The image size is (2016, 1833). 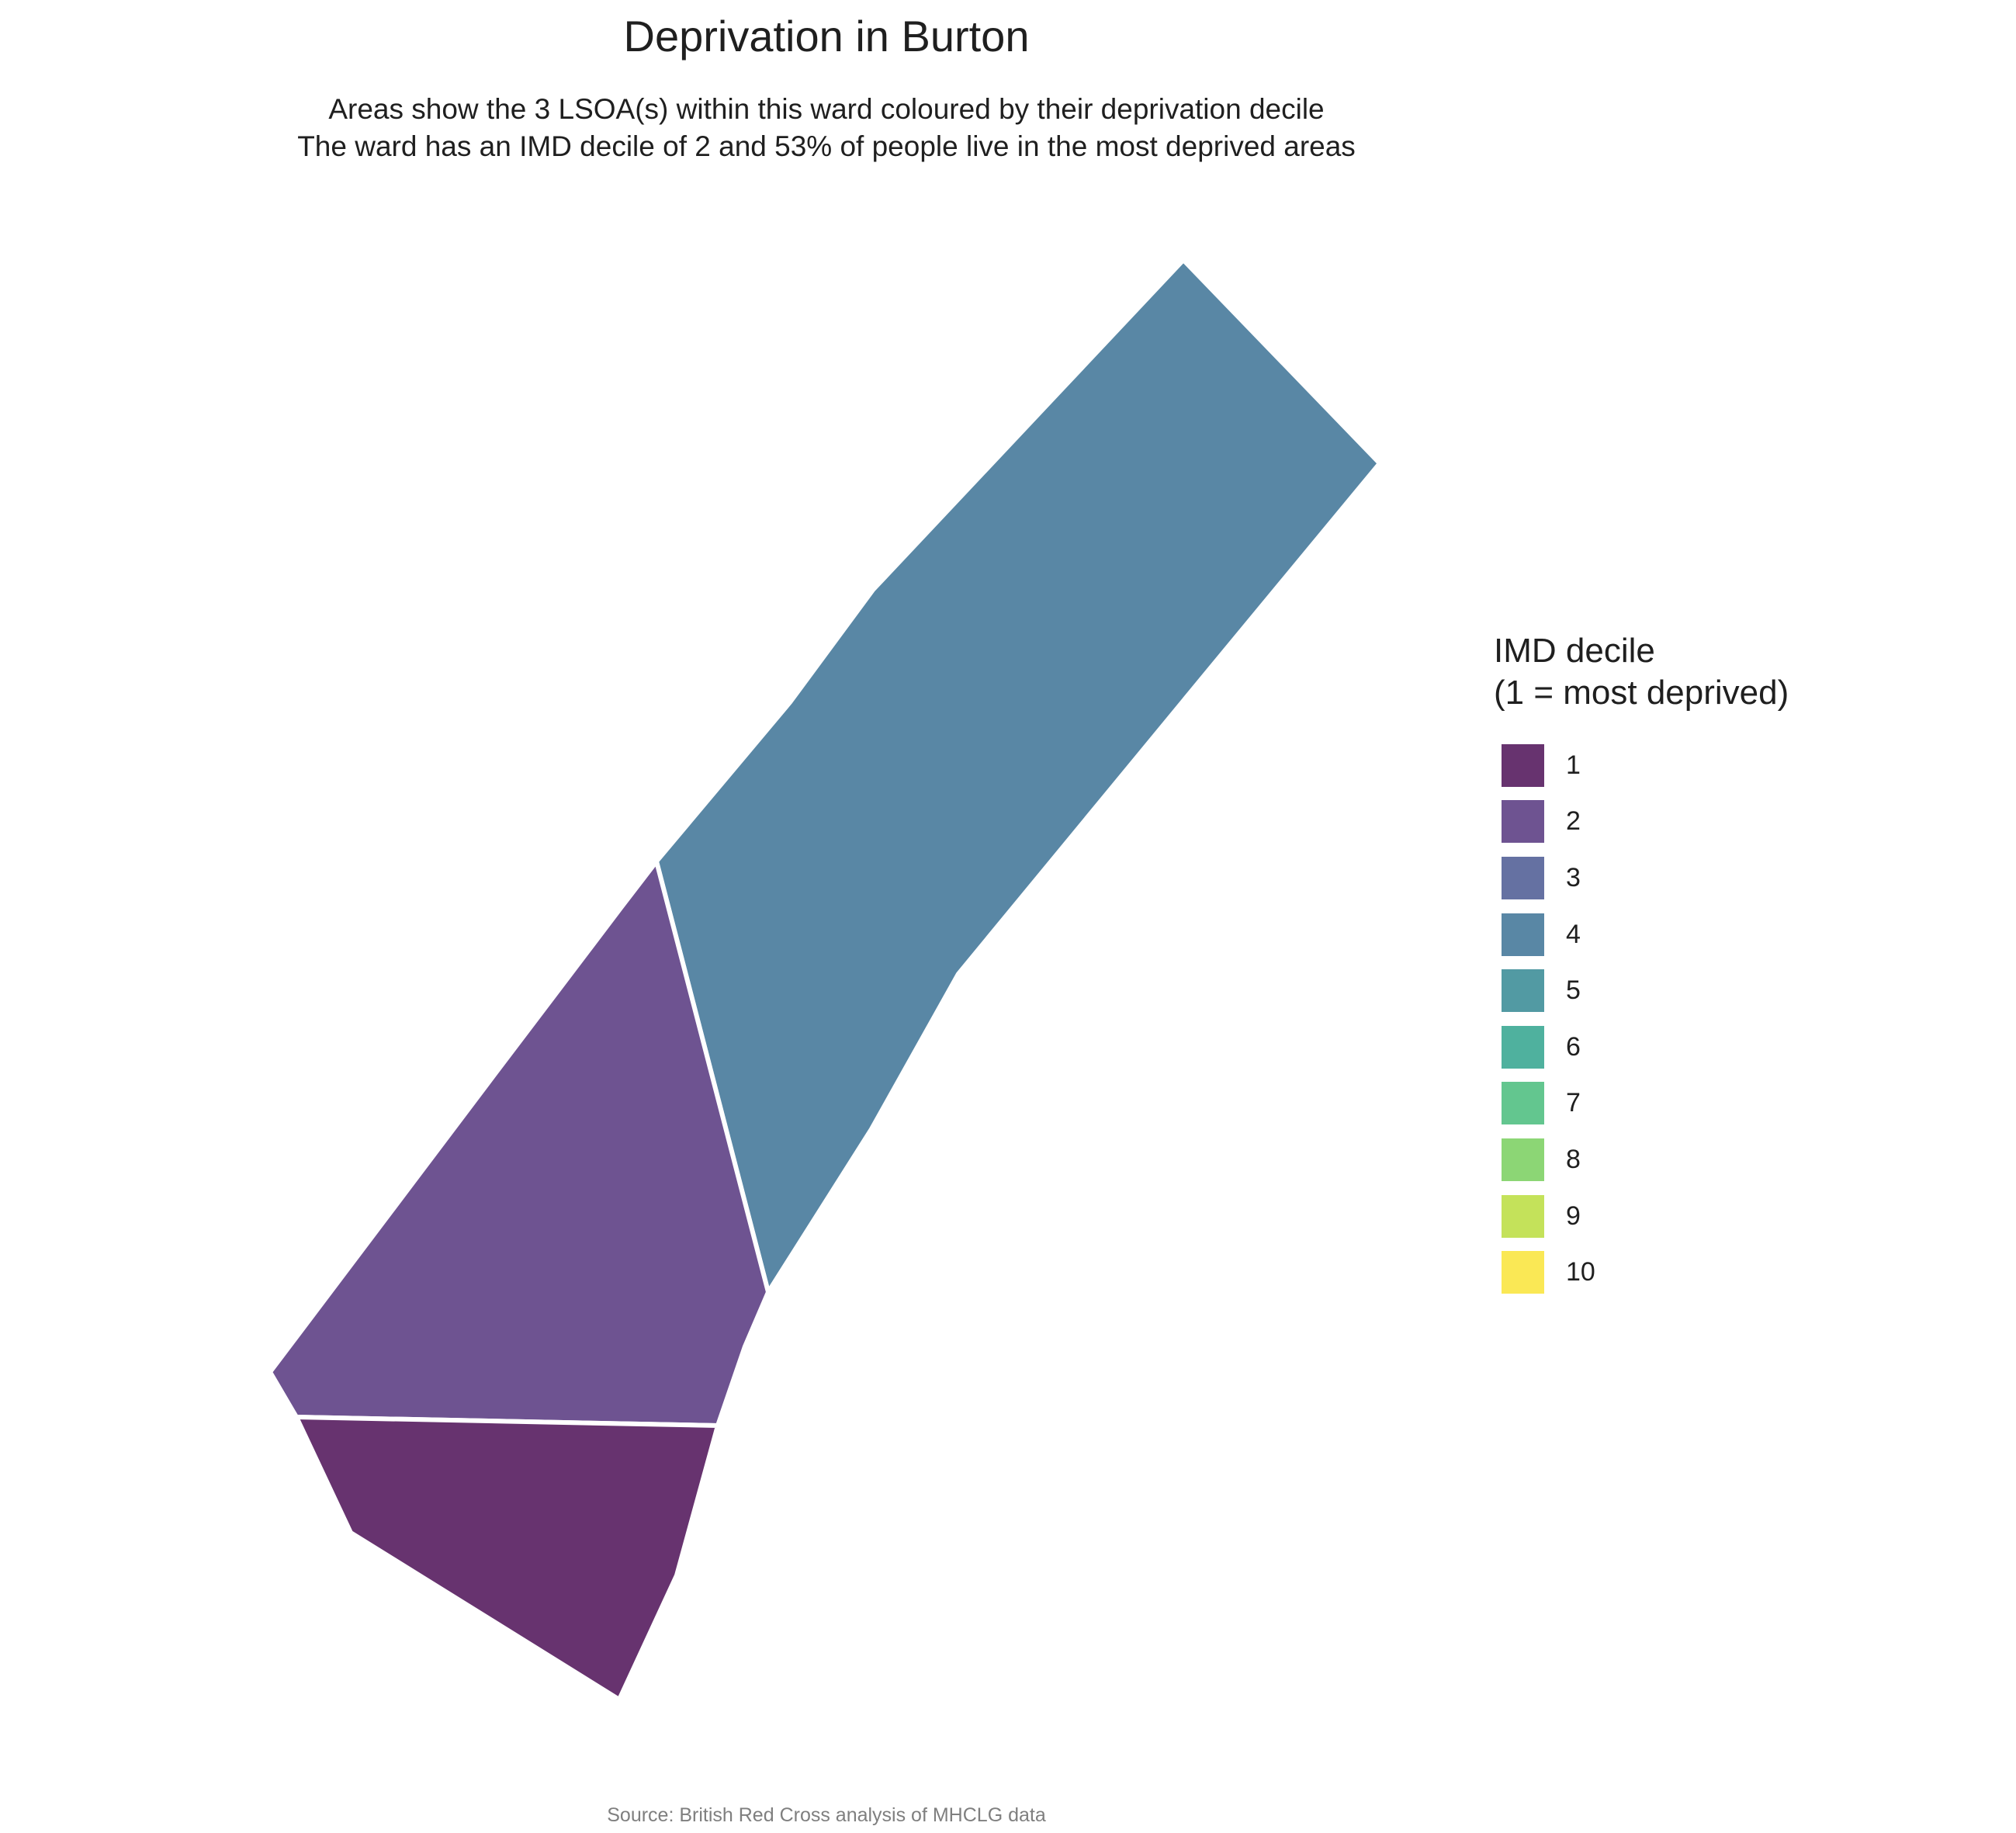 What do you see at coordinates (1642, 693) in the screenshot?
I see `legend-title-line2: (1 = most deprived)` at bounding box center [1642, 693].